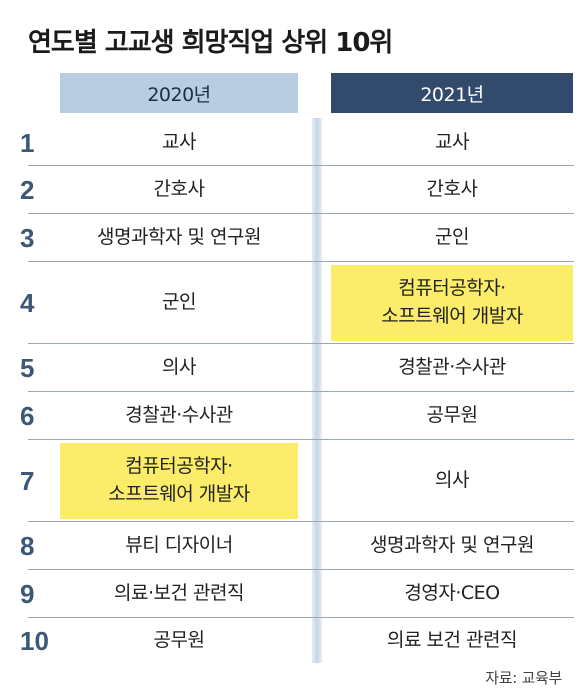 This screenshot has width=588, height=698. Describe the element at coordinates (452, 545) in the screenshot. I see `job-2021: 생명과학자 및 연구원` at that location.